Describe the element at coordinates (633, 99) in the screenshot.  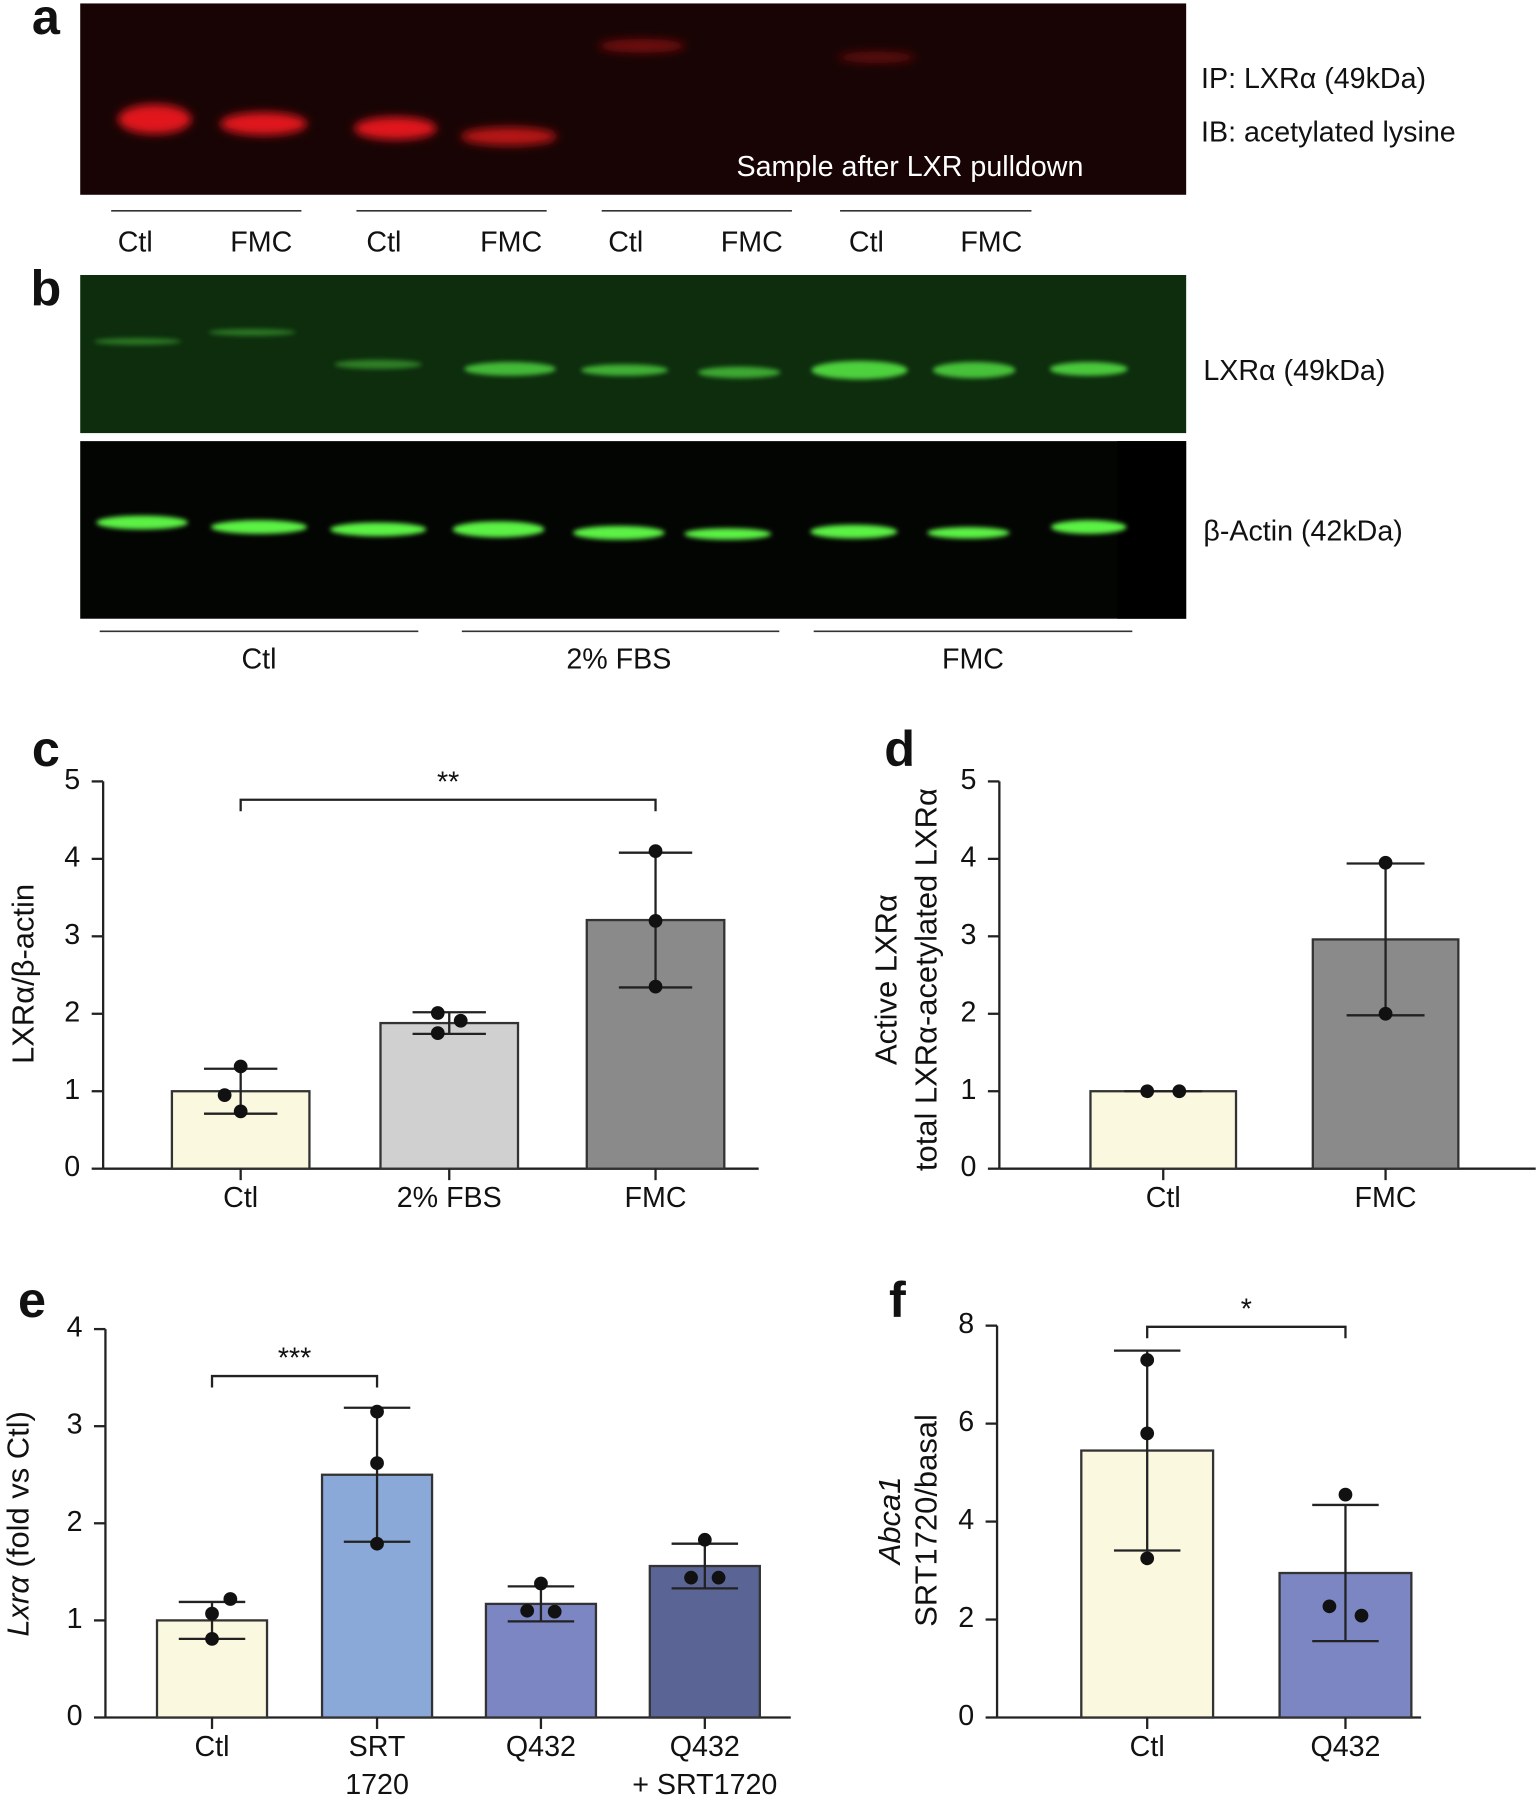
I see `blot-a` at that location.